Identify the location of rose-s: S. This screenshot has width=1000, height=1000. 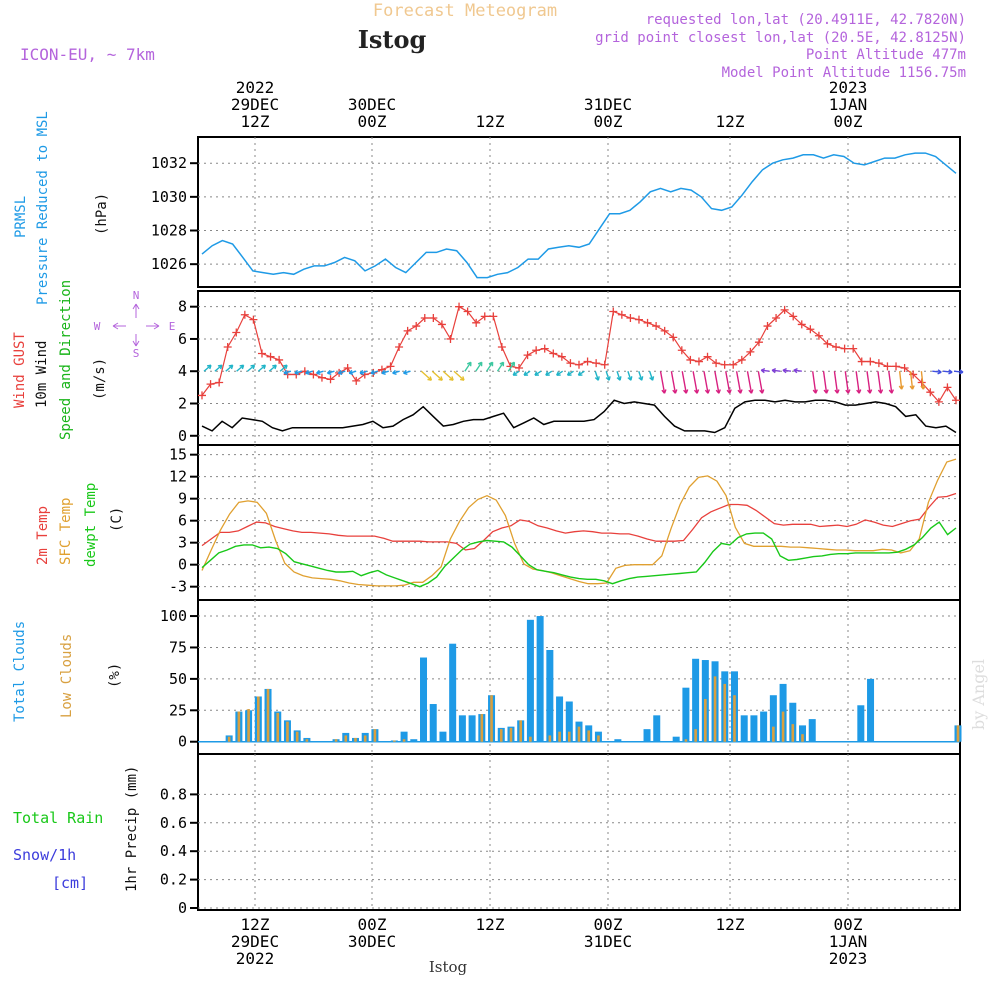
(136, 353).